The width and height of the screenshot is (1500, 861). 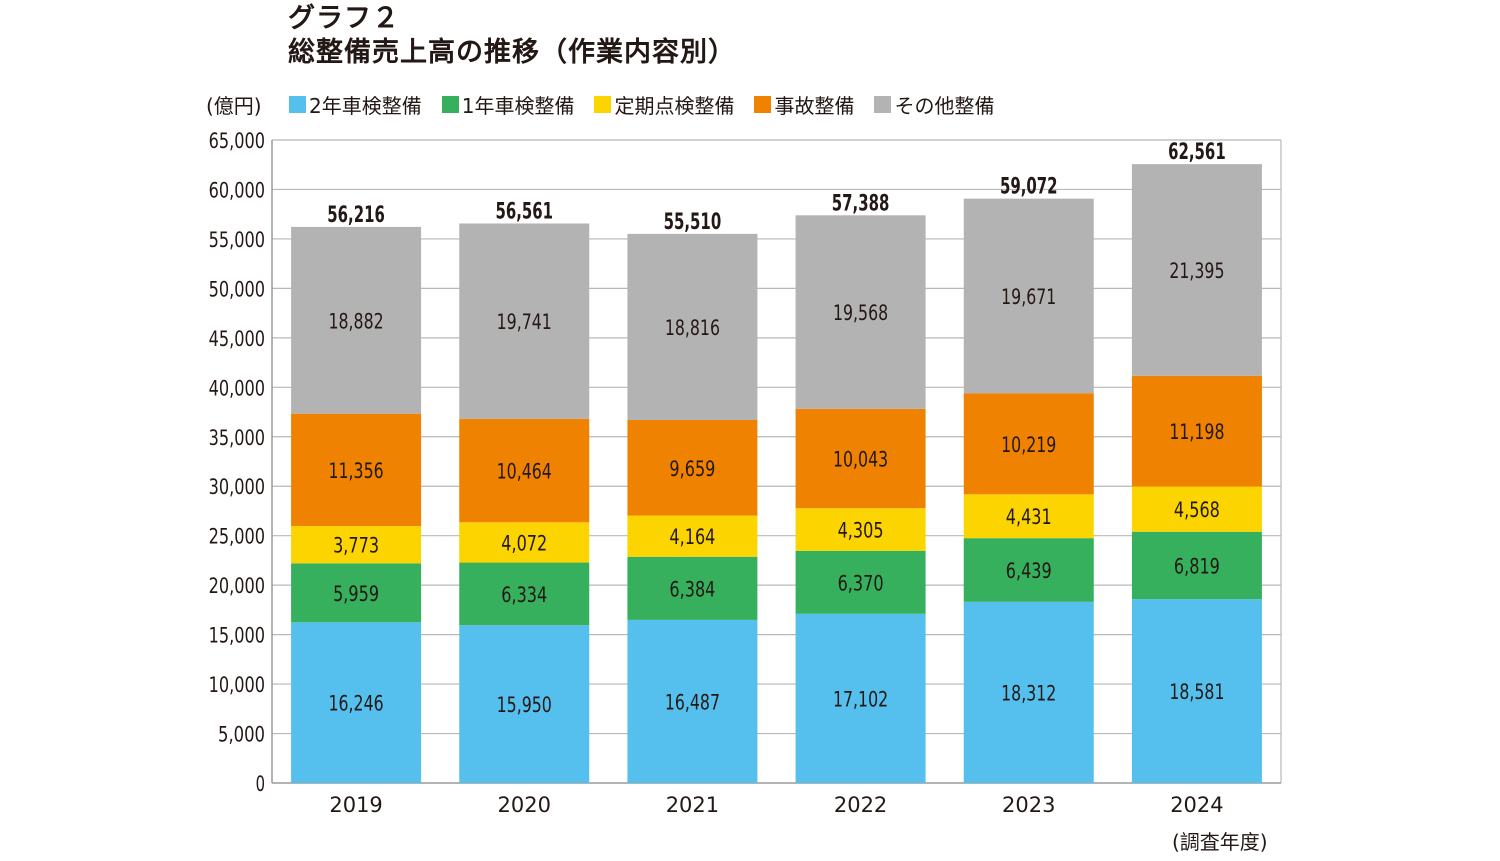 I want to click on data-label: 4,568, so click(x=1197, y=510).